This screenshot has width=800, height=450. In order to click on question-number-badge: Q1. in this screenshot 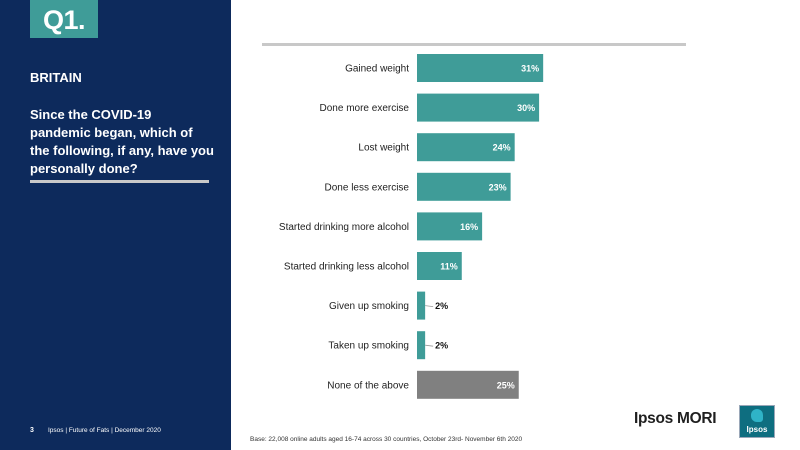, I will do `click(64, 19)`.